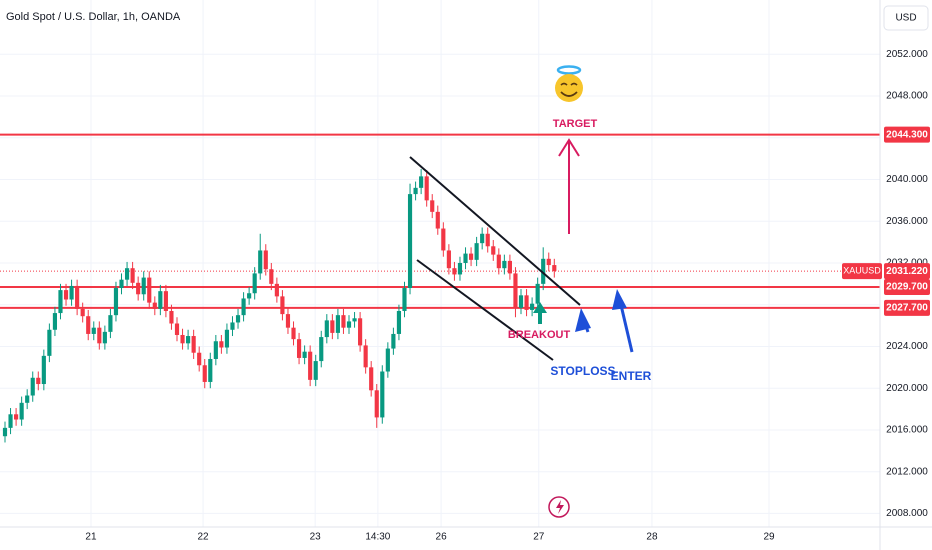 The image size is (932, 550). What do you see at coordinates (569, 70) in the screenshot?
I see `halo` at bounding box center [569, 70].